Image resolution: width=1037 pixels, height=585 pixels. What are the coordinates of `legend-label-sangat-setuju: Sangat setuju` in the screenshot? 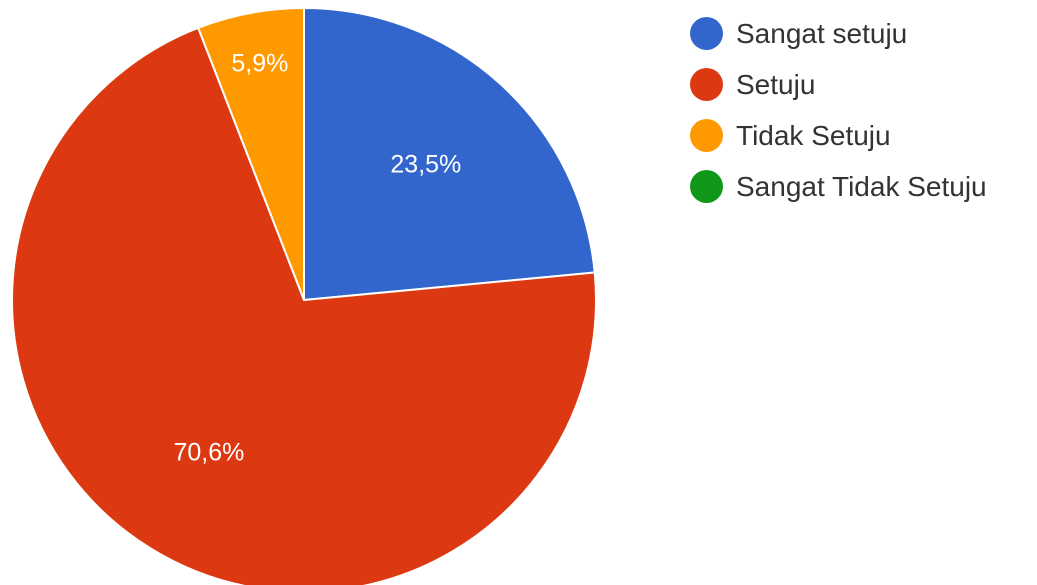 It's located at (822, 33).